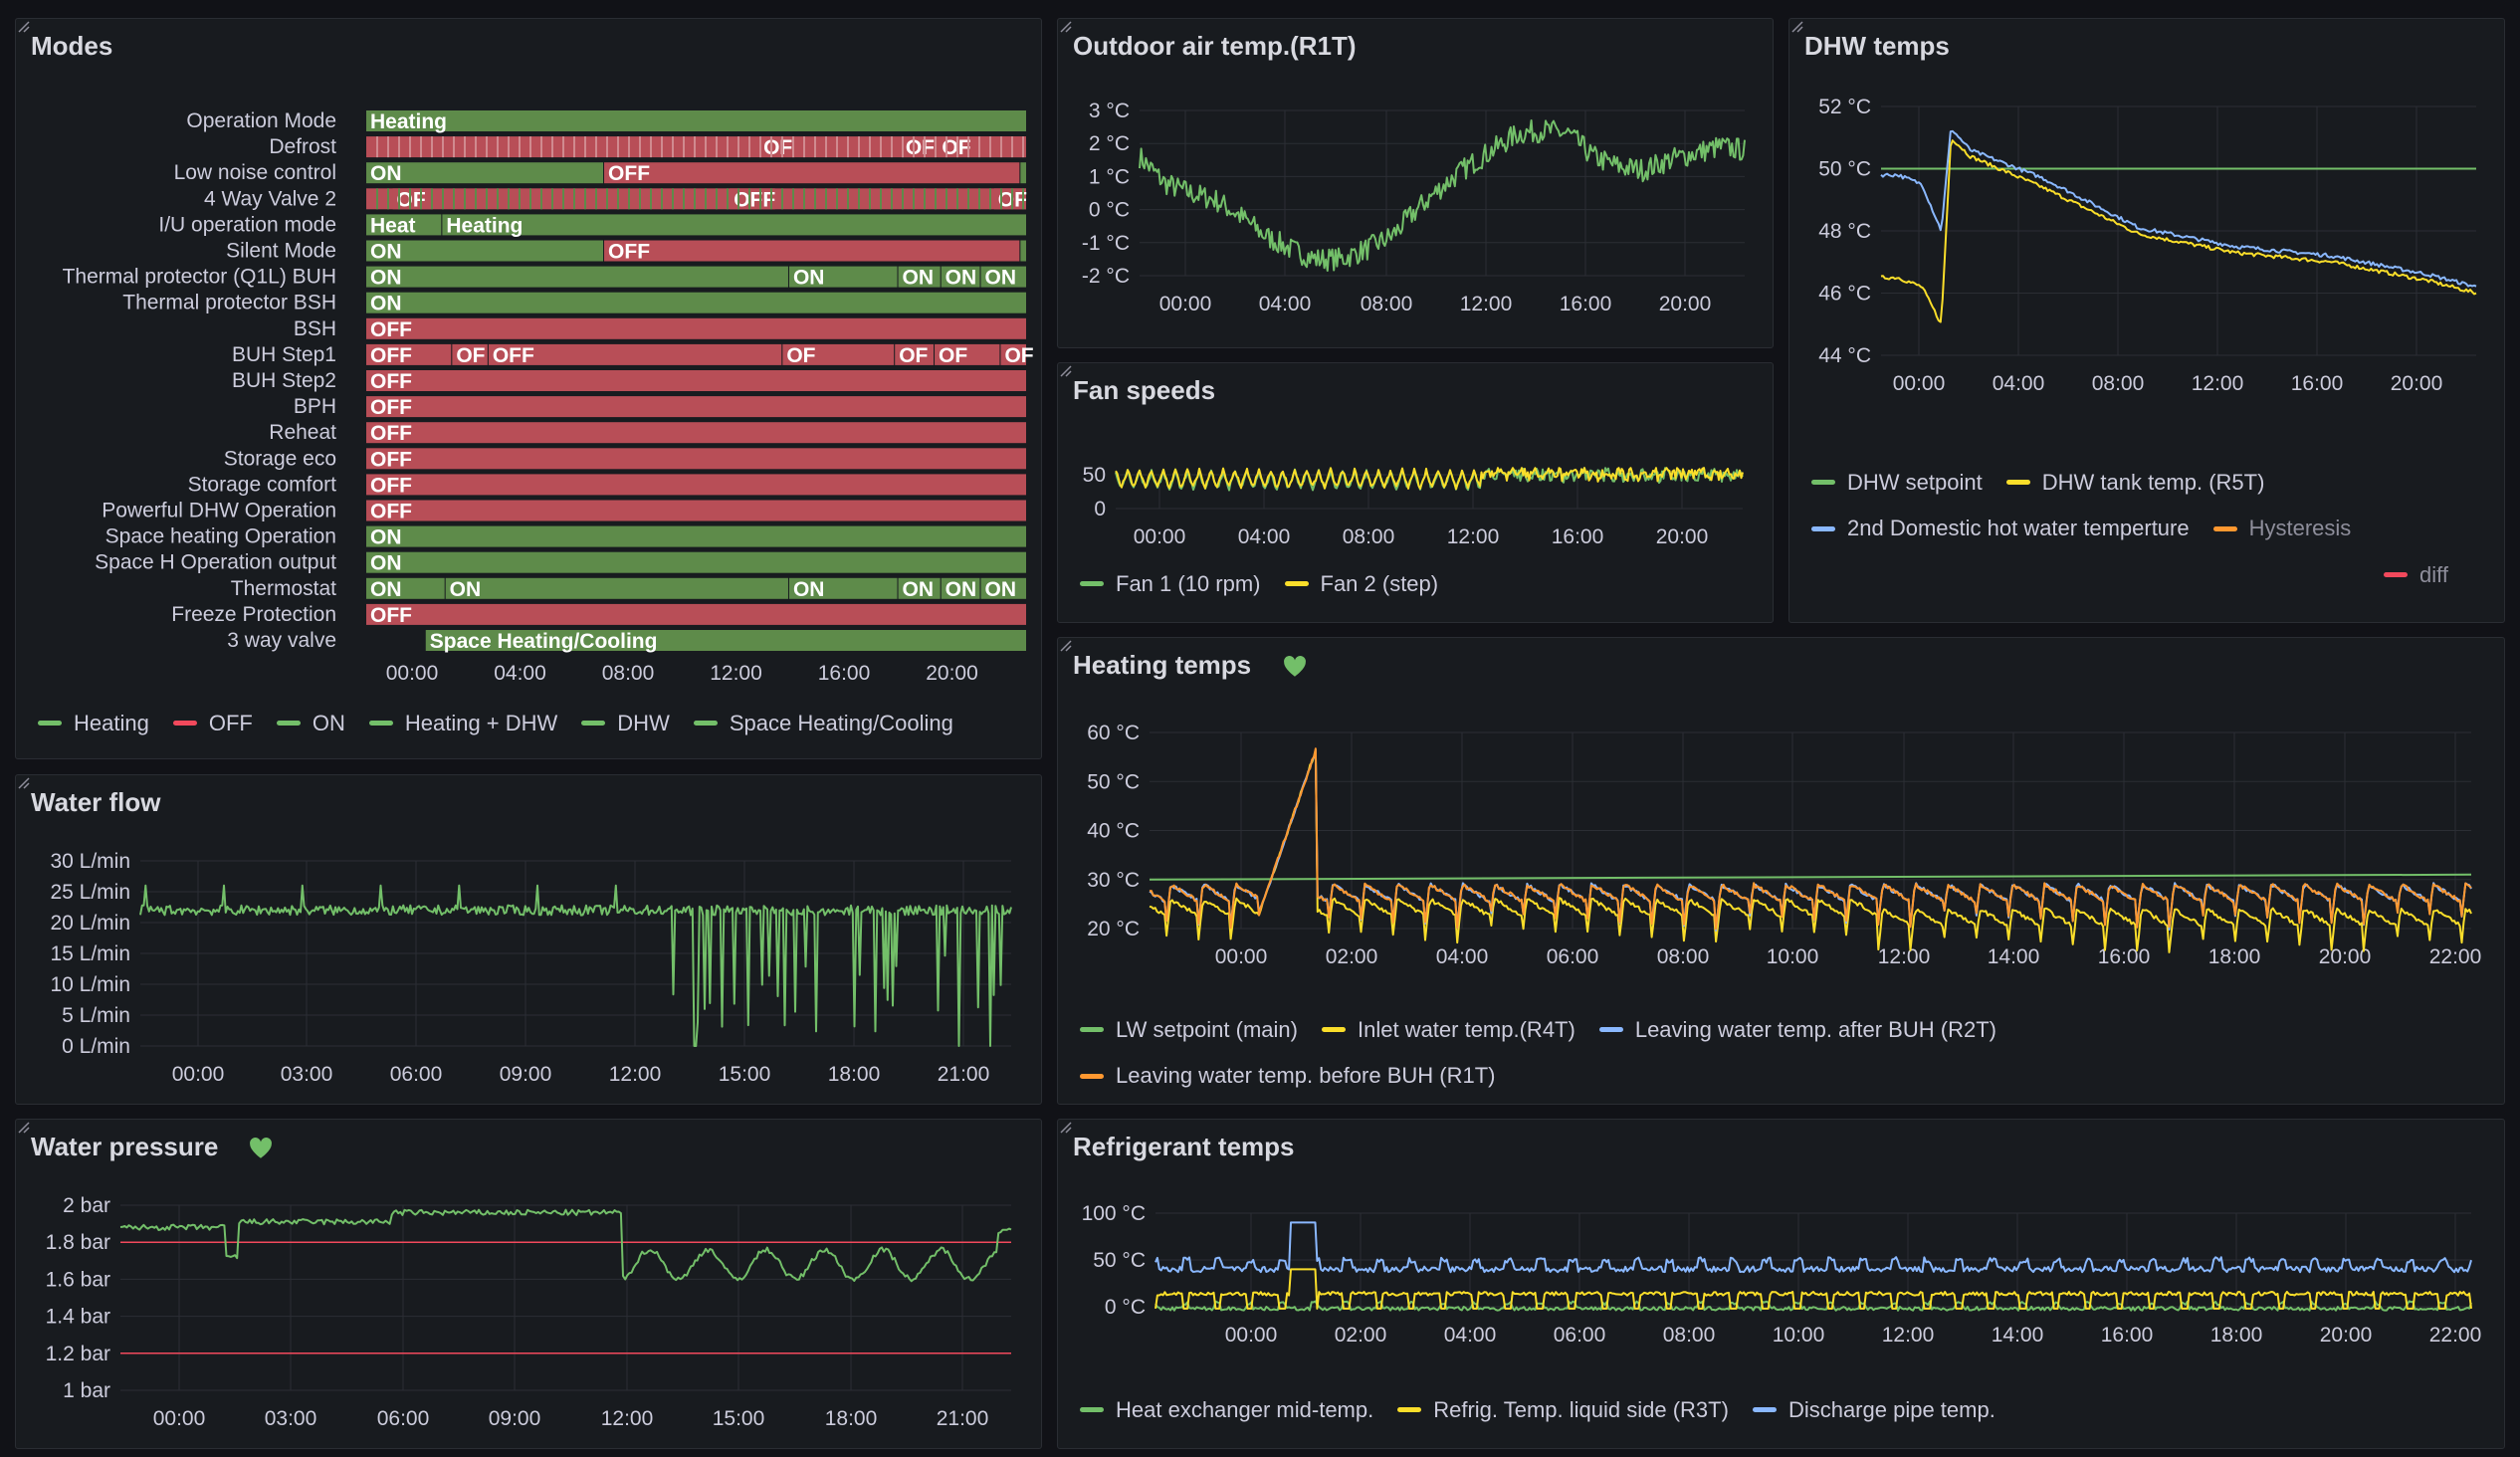  Describe the element at coordinates (1563, 1410) in the screenshot. I see `legend-item: Refrig. Temp. liquid side (R3T)` at that location.